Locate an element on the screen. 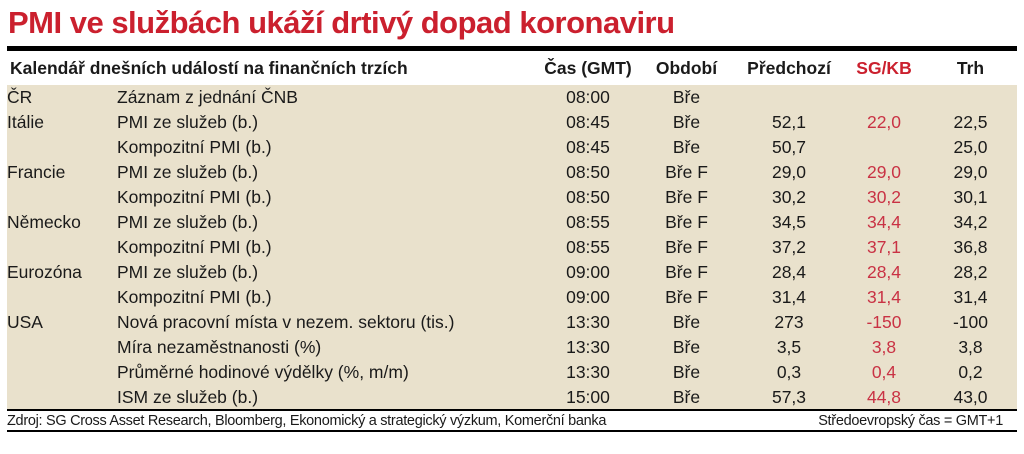 The width and height of the screenshot is (1024, 454). country-cell: Itálie is located at coordinates (25, 122).